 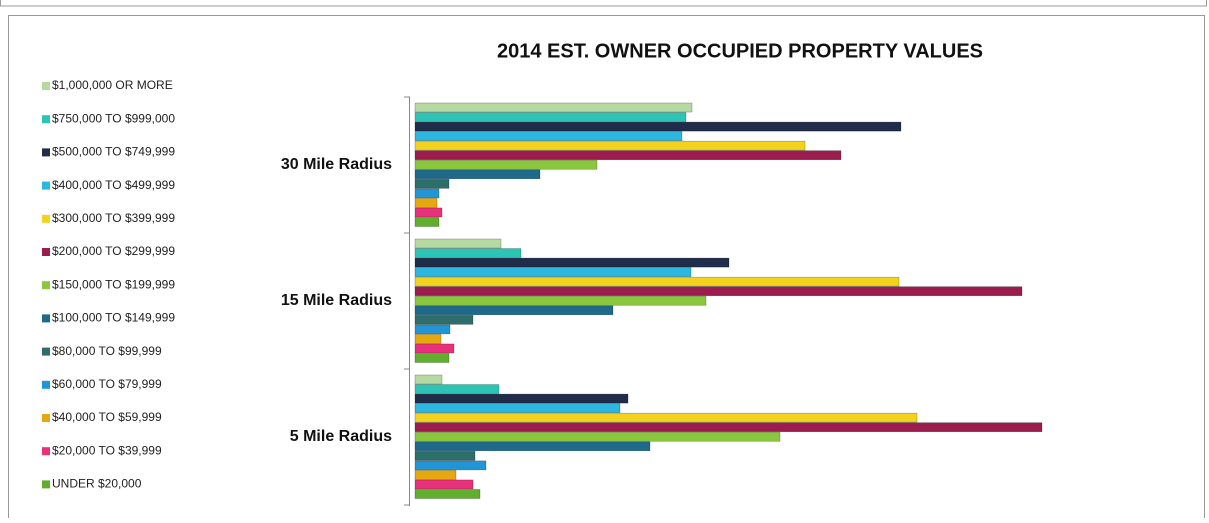 What do you see at coordinates (341, 436) in the screenshot?
I see `y-tick-label: 5 Mile Radius` at bounding box center [341, 436].